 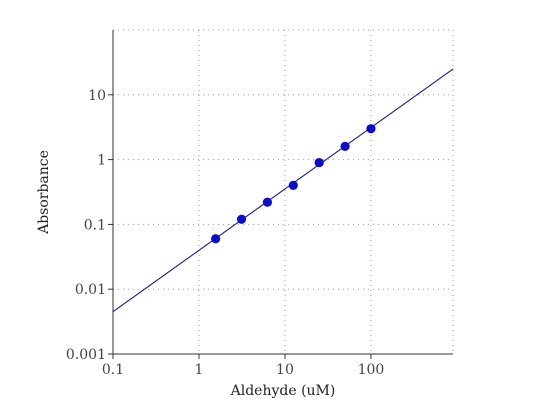 I want to click on y-tick-label: 0.001, so click(x=86, y=355).